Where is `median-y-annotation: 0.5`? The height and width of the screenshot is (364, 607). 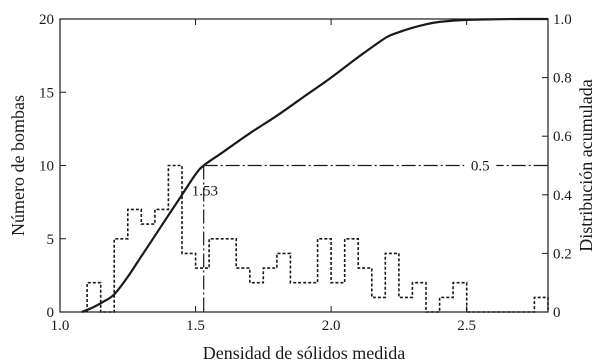 median-y-annotation: 0.5 is located at coordinates (480, 167).